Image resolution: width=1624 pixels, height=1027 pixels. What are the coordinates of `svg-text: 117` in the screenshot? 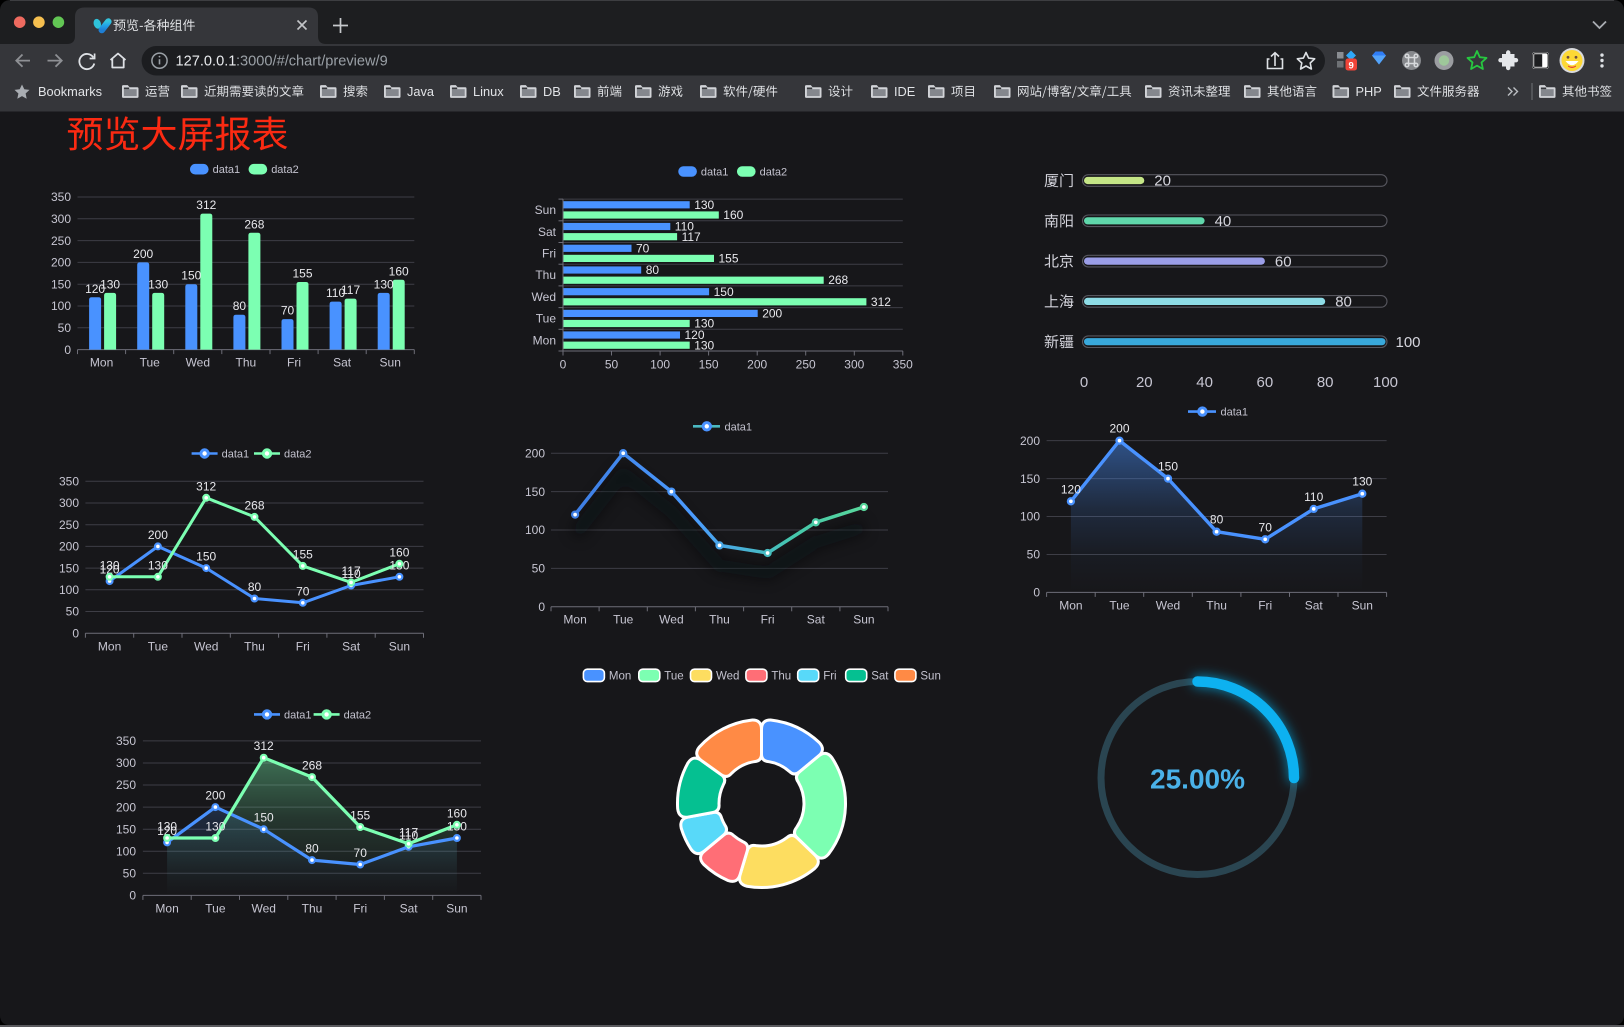 It's located at (408, 832).